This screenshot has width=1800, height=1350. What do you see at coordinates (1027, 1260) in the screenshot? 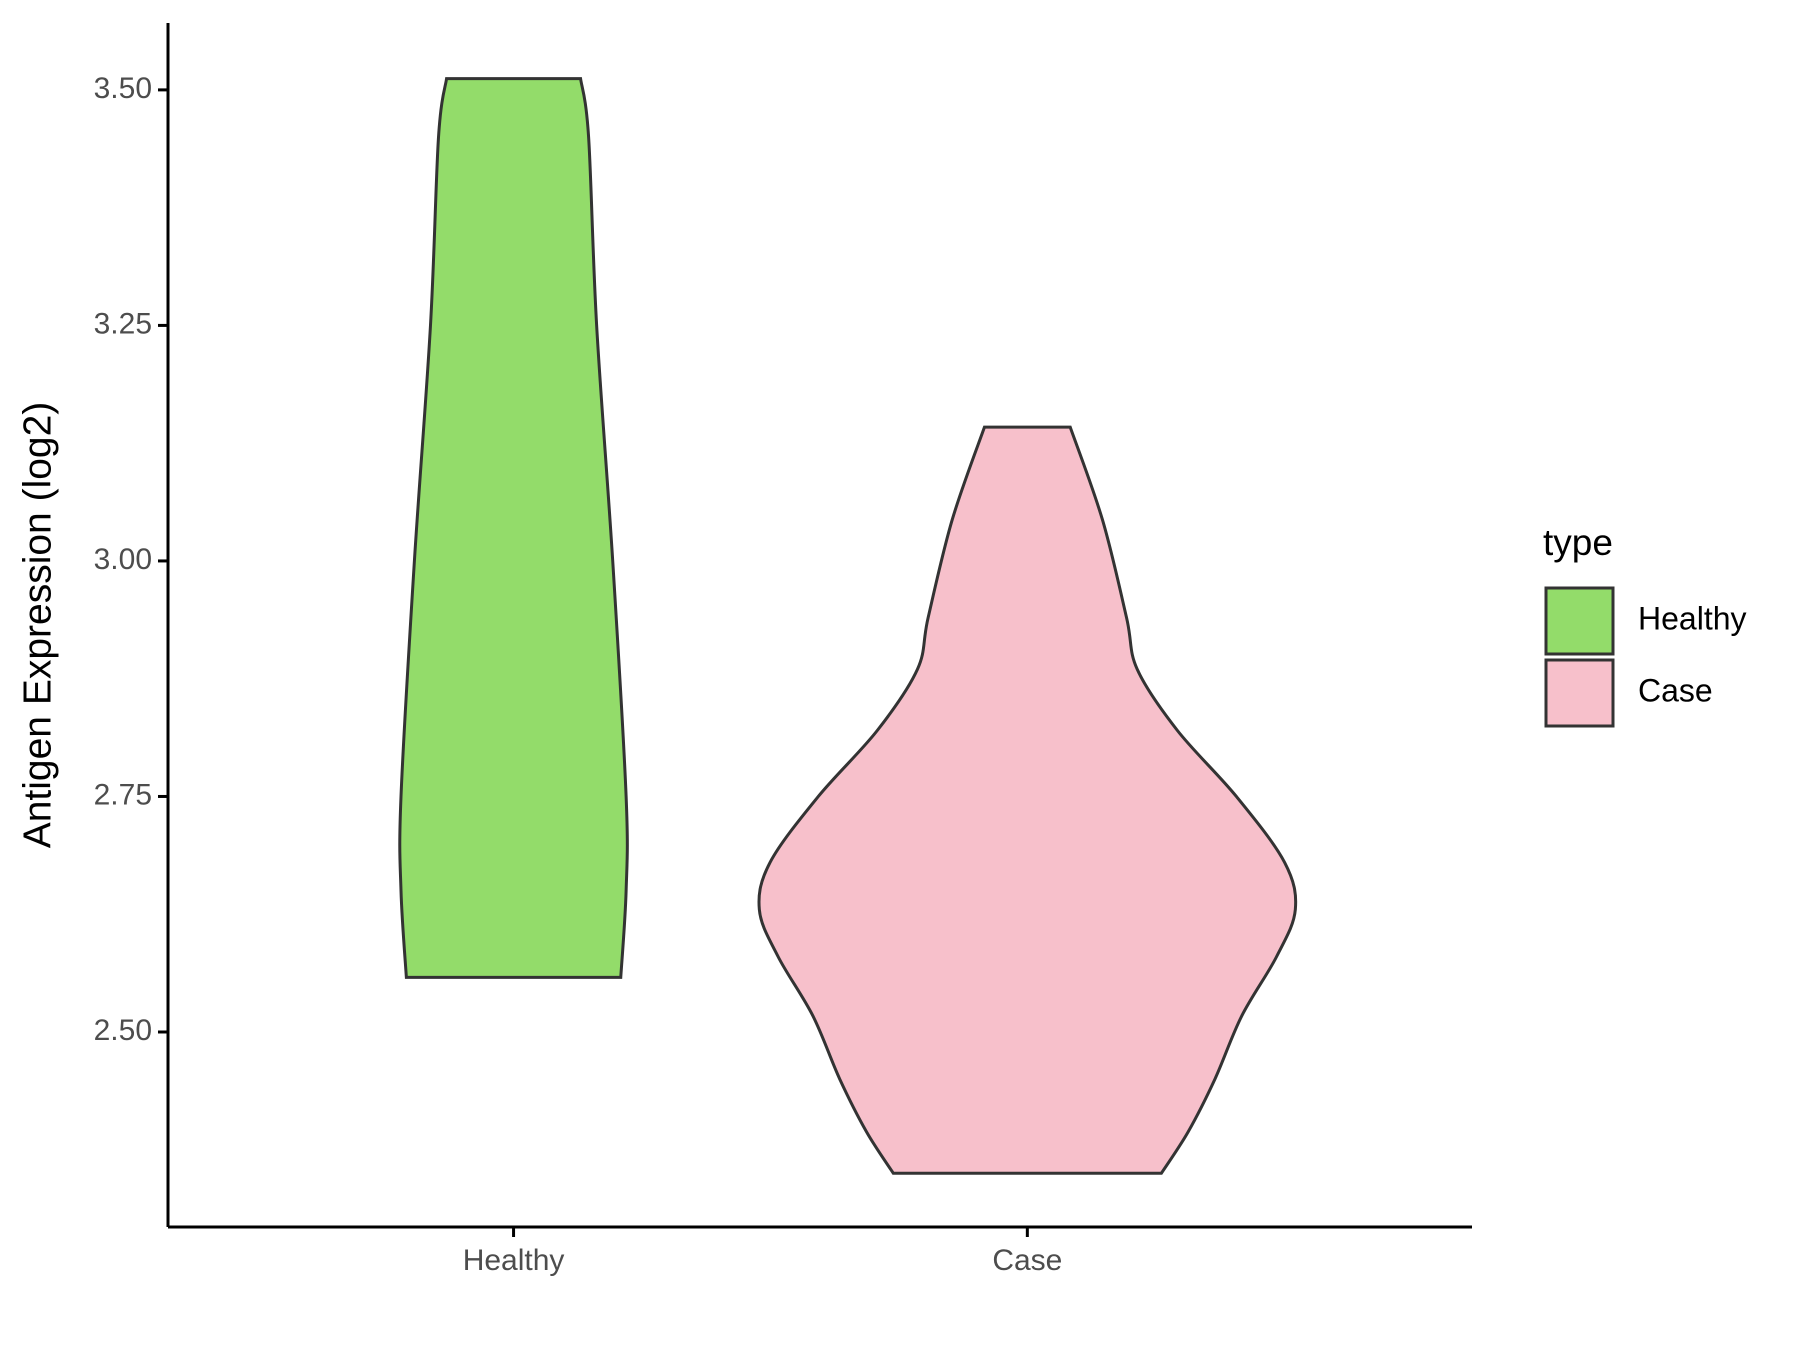
I see `x-tick-label: Case` at bounding box center [1027, 1260].